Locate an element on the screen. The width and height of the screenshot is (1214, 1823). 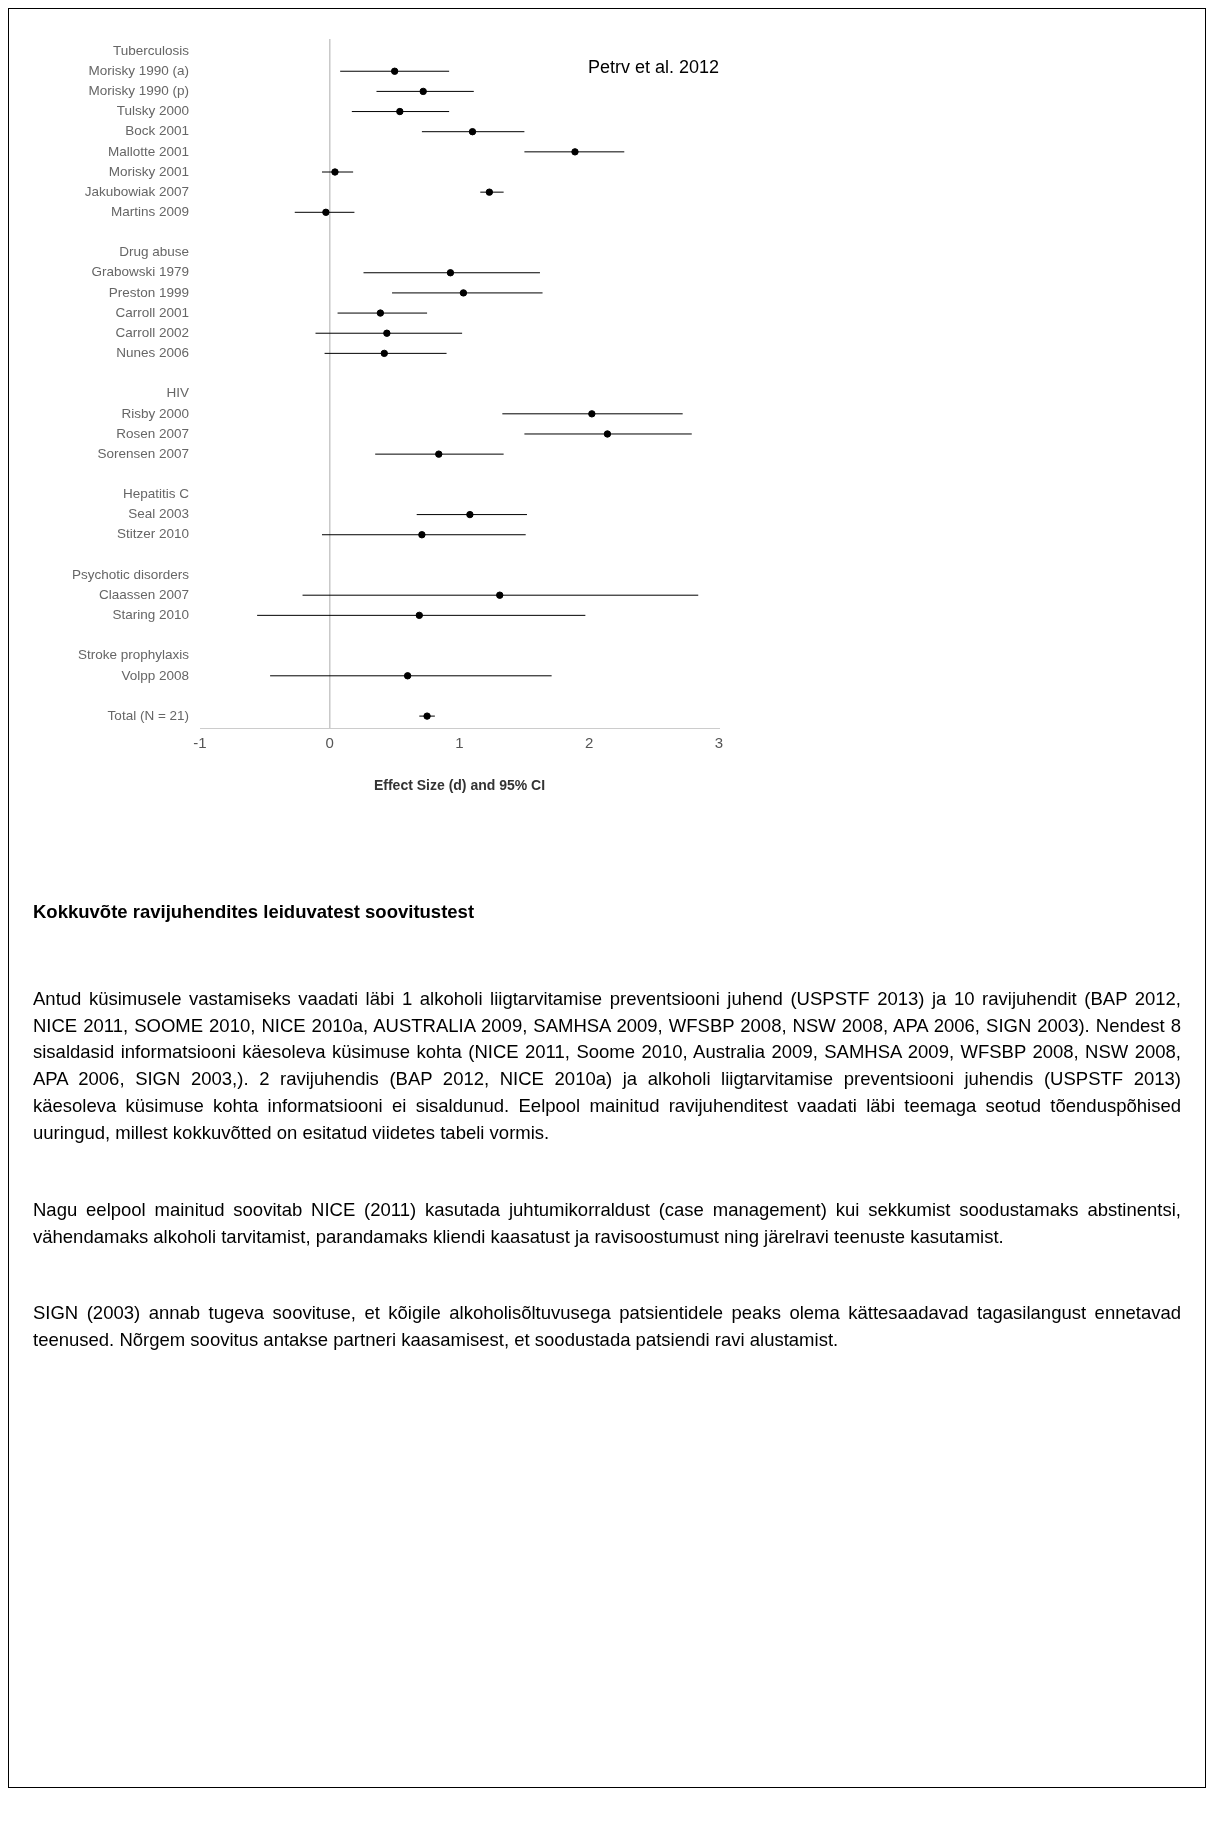
y-tick-label: Volpp 2008 is located at coordinates (155, 675).